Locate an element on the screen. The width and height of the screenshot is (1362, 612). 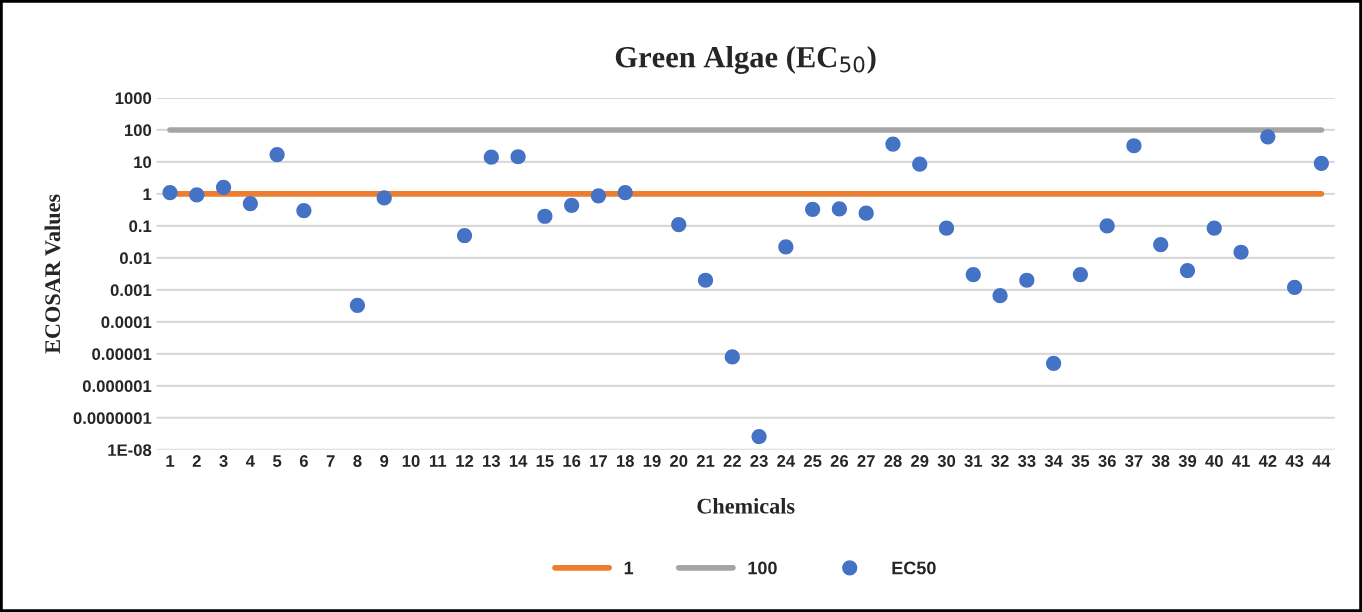
y-tick-label: 0.0000001 is located at coordinates (112, 418).